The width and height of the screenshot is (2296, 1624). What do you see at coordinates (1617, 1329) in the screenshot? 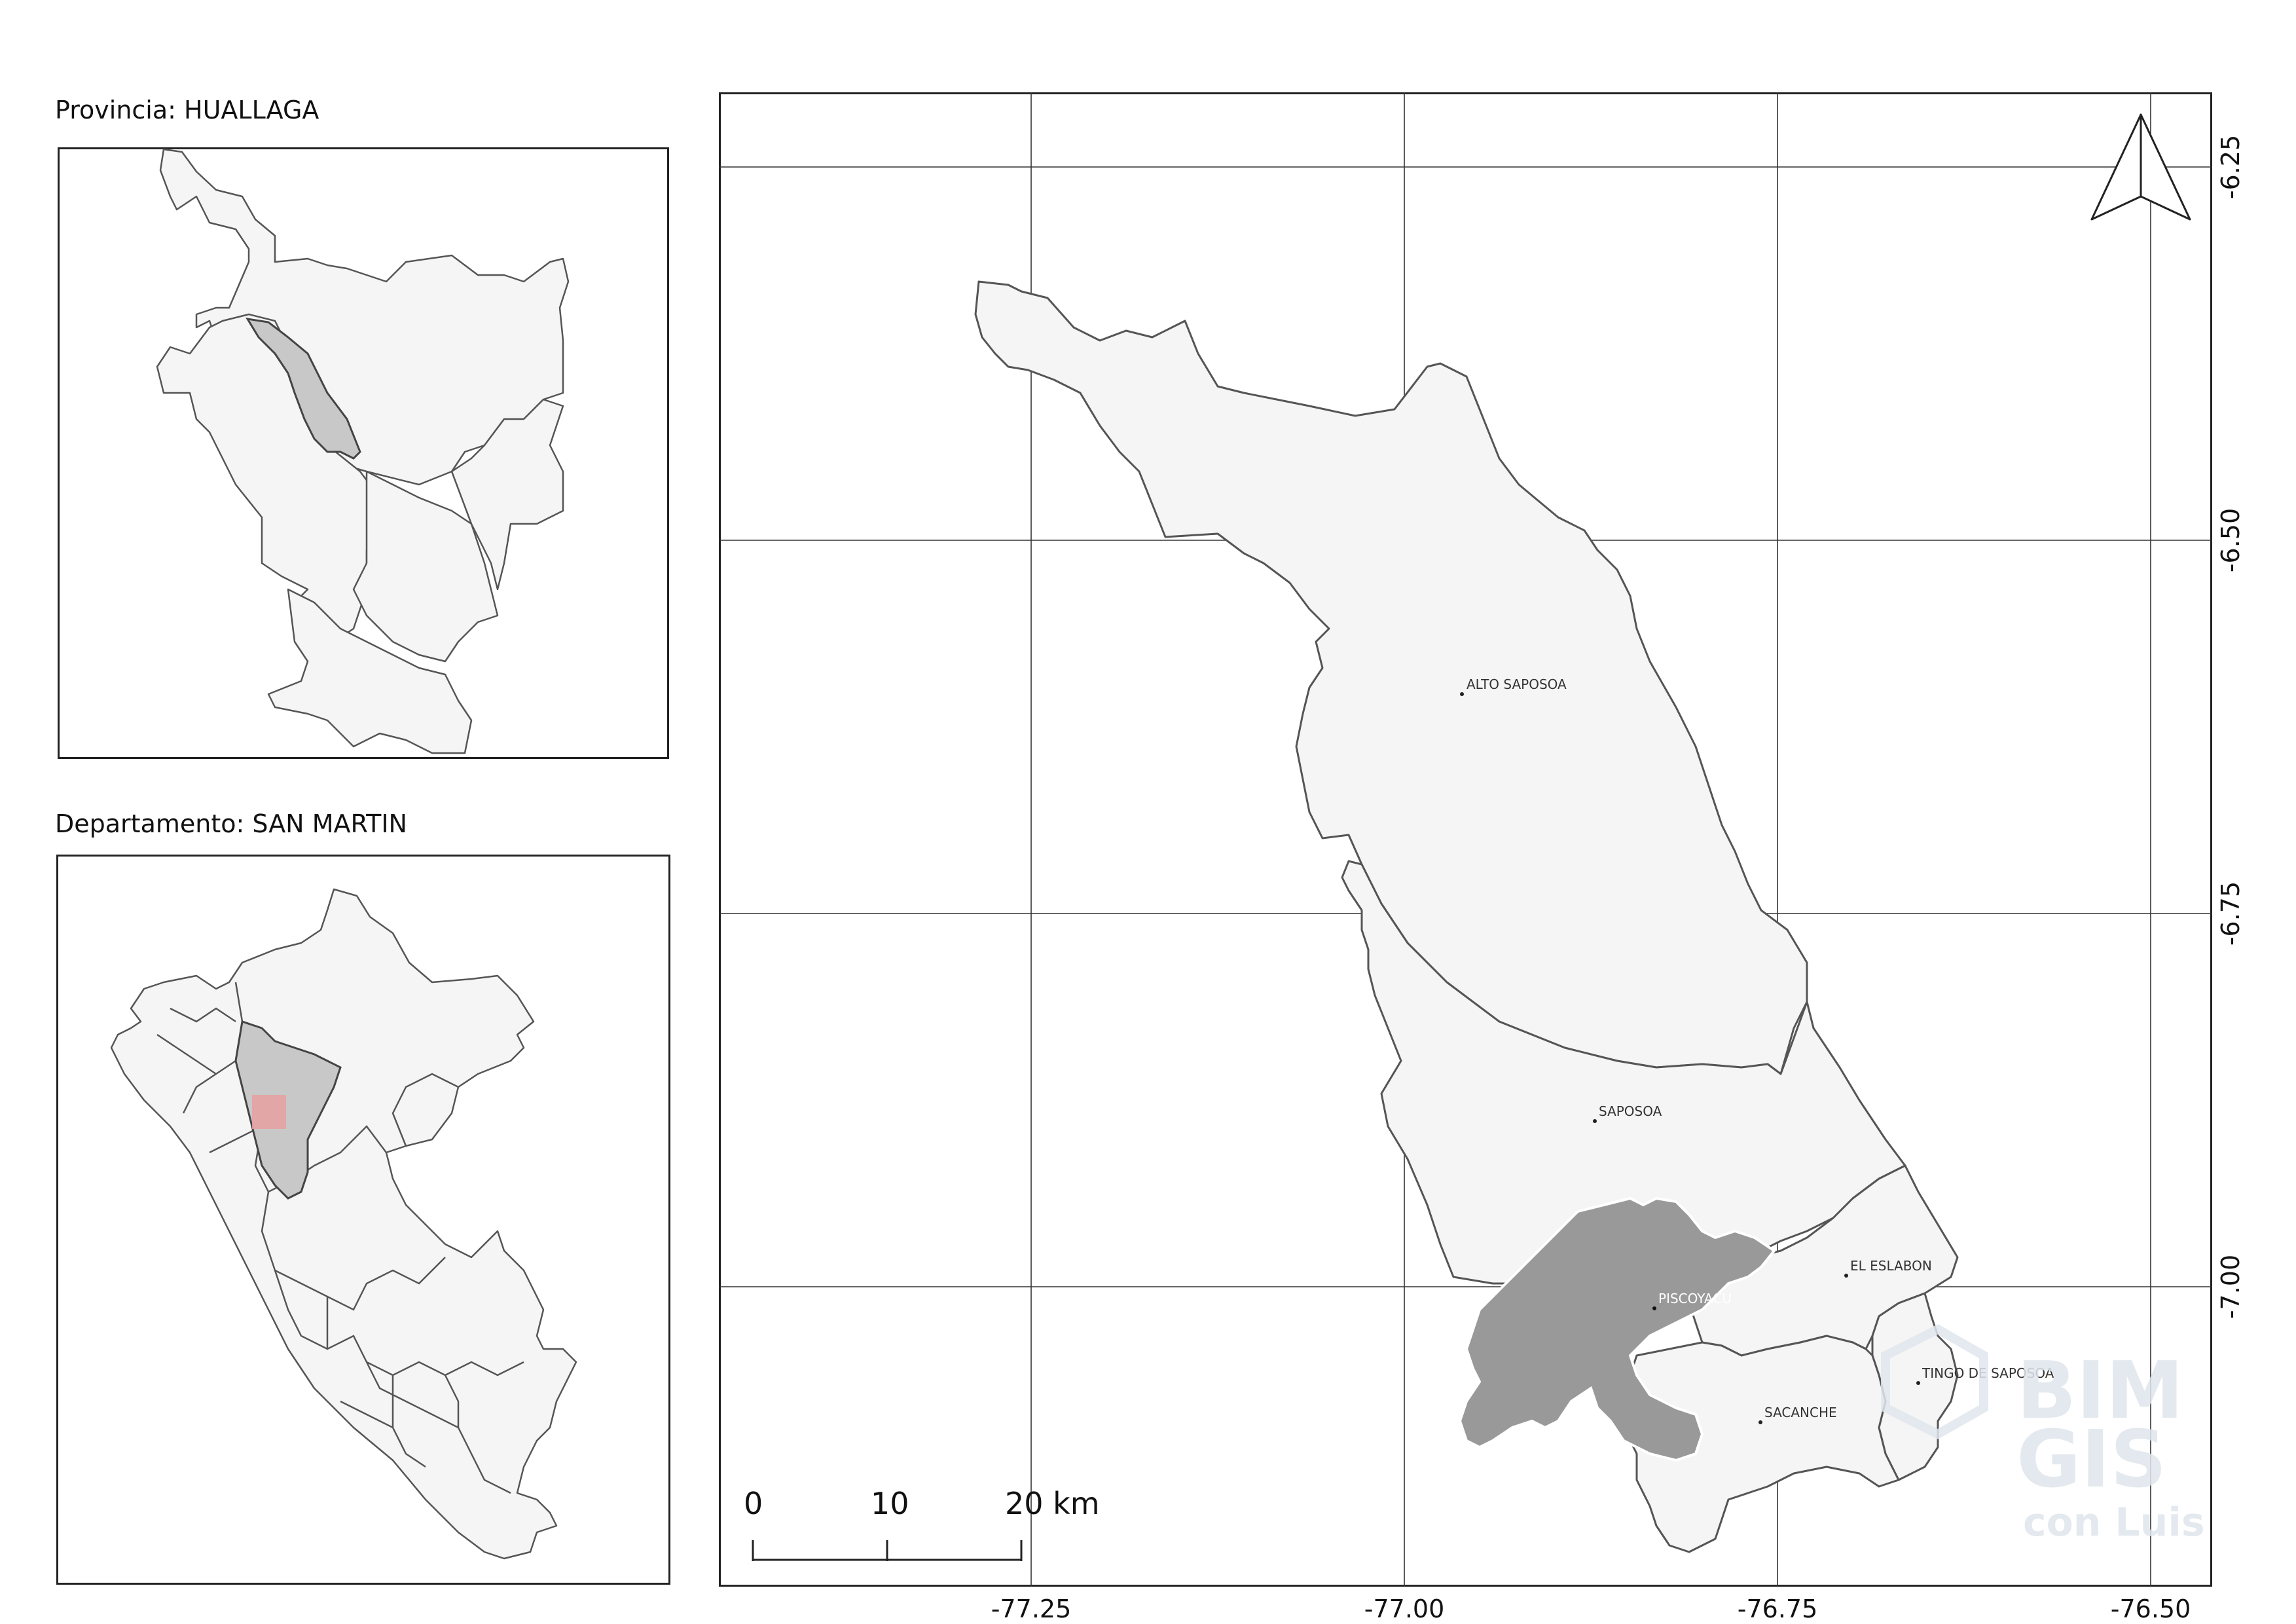
I see `district-piscoyacu` at bounding box center [1617, 1329].